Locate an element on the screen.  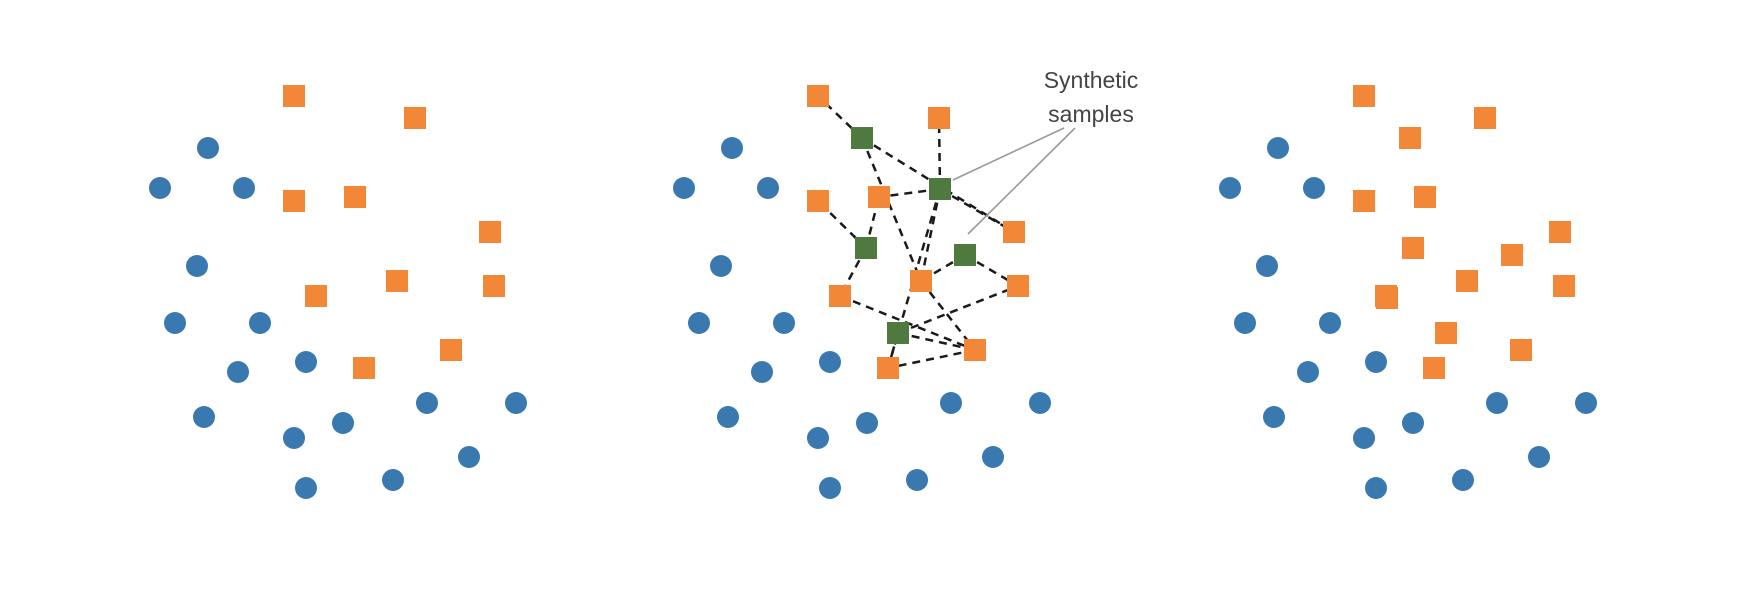
panel-oversampled is located at coordinates (1408, 292).